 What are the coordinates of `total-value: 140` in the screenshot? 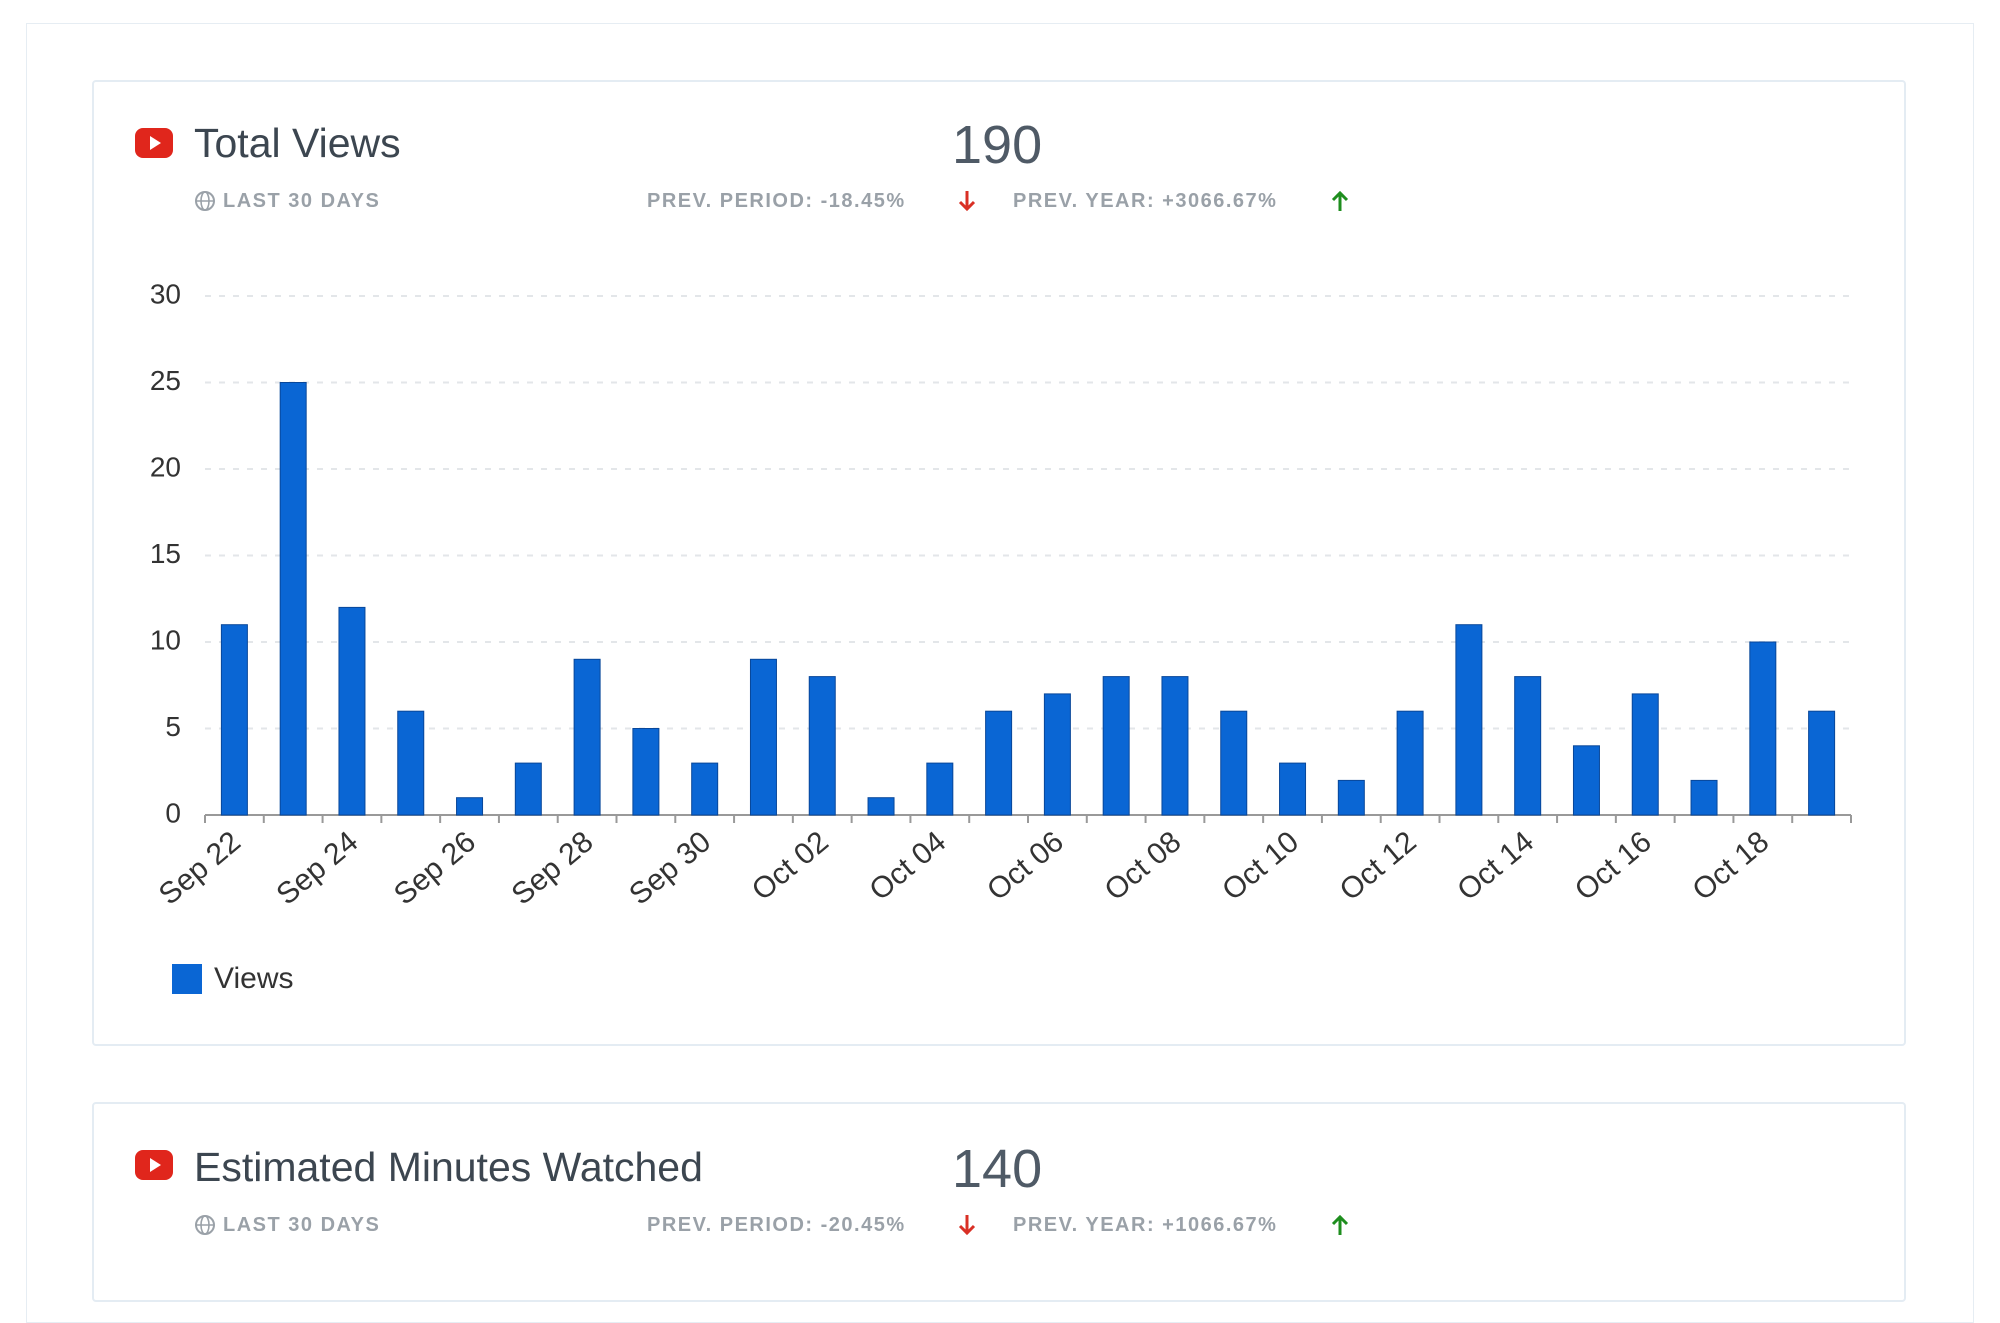 It's located at (997, 1169).